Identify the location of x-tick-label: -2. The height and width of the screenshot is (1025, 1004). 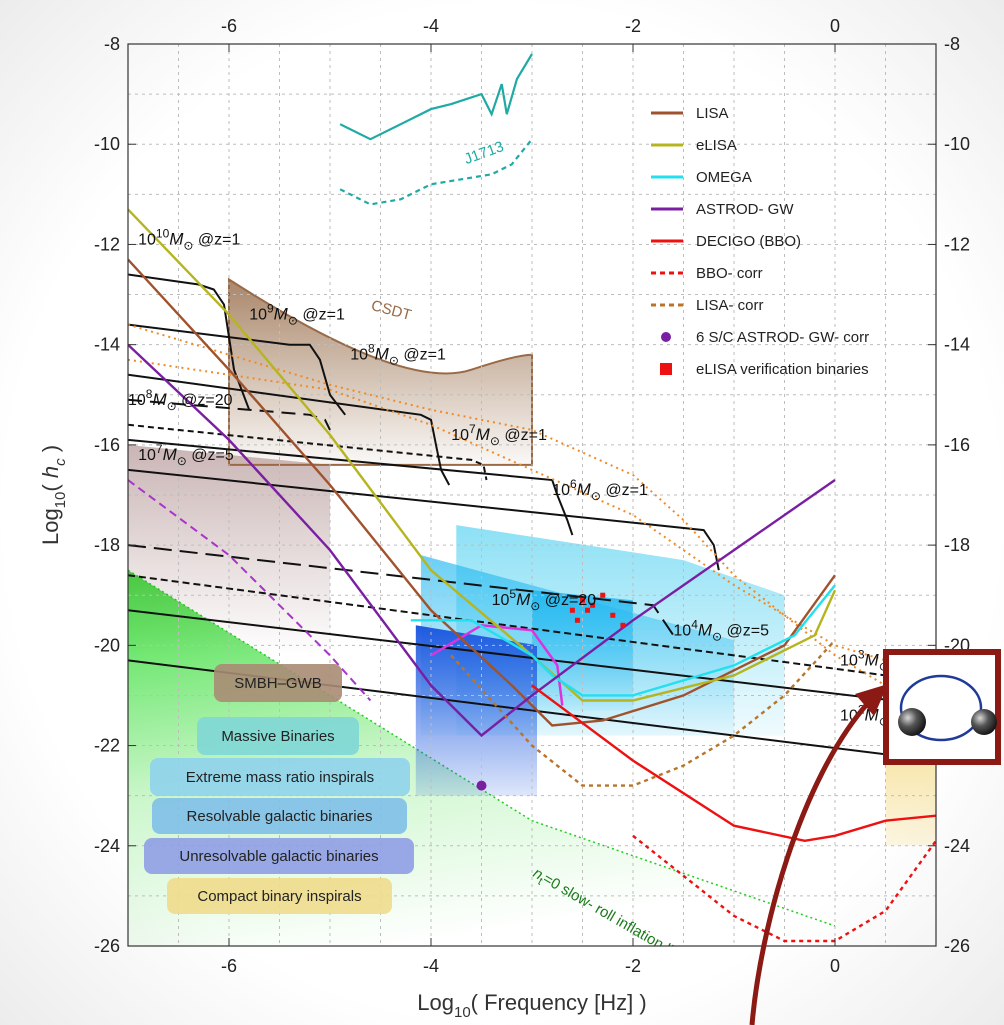
(633, 966).